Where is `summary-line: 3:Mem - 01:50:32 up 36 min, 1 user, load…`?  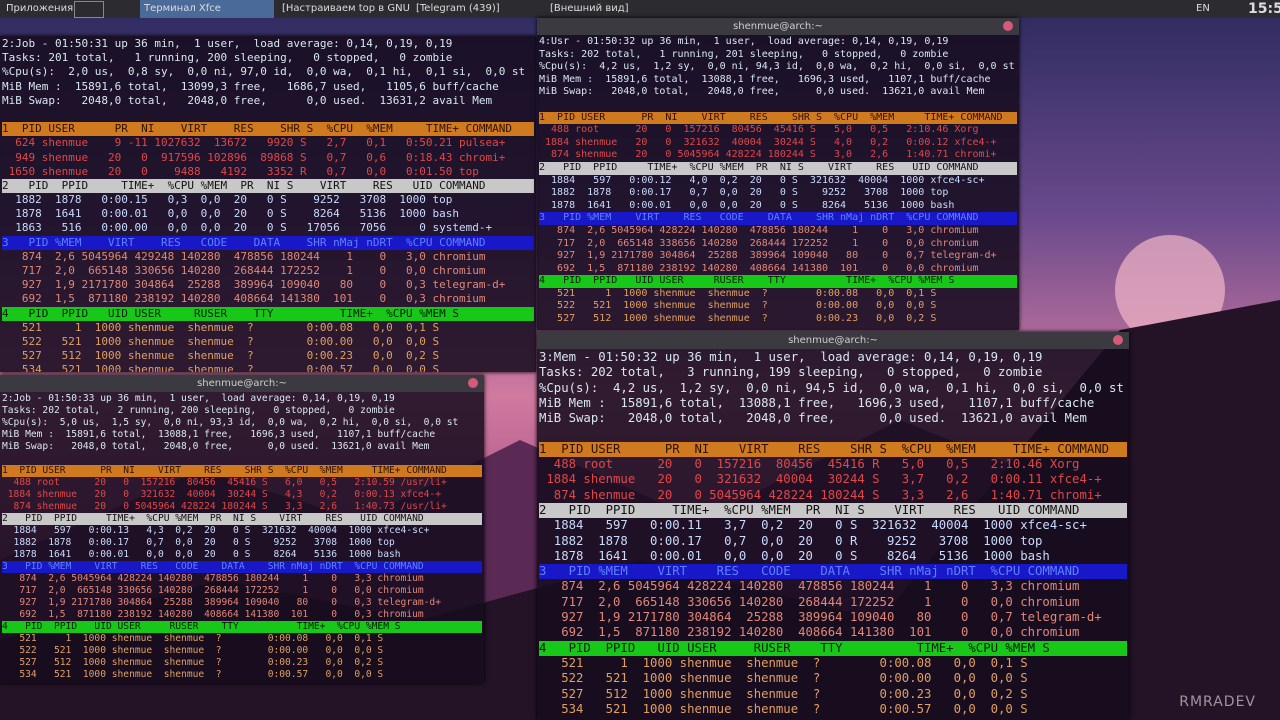
summary-line: 3:Mem - 01:50:32 up 36 min, 1 user, load… is located at coordinates (791, 357).